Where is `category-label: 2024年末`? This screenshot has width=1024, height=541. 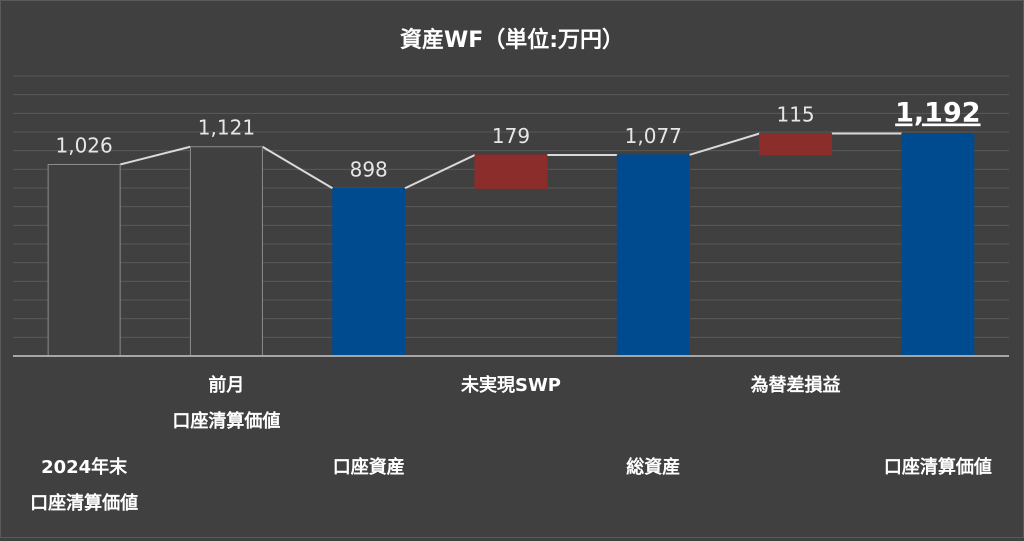
category-label: 2024年末 is located at coordinates (84, 467).